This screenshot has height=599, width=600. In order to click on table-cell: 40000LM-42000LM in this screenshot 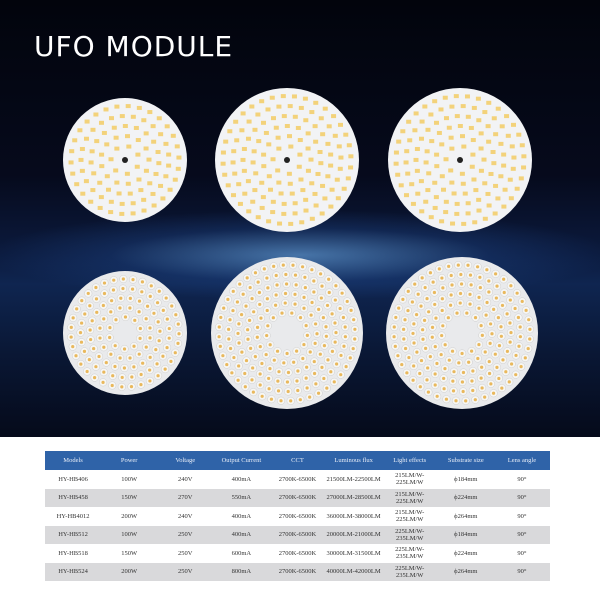, I will do `click(353, 571)`.